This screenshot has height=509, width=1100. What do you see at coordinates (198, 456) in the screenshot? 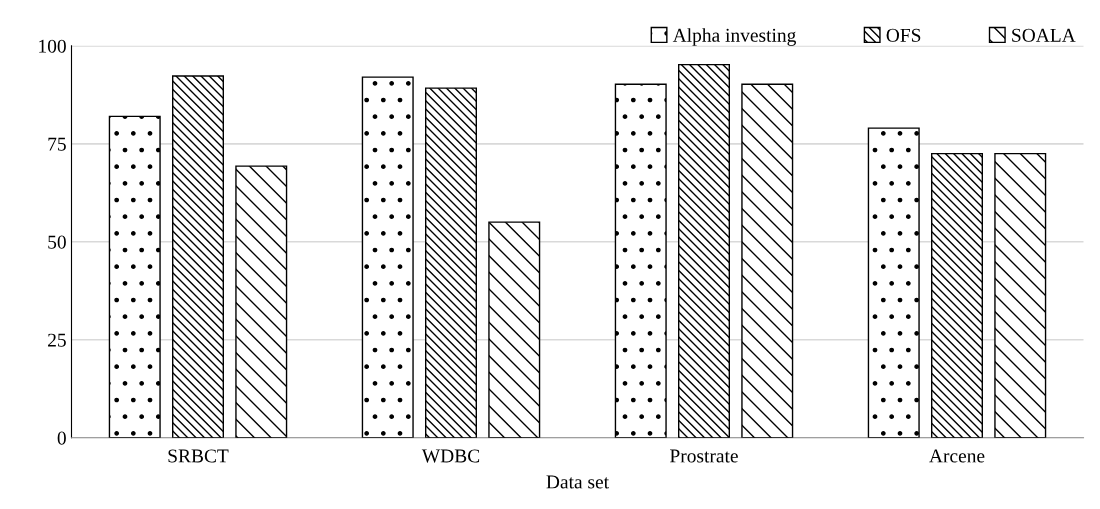
I see `x-tick-label: SRBCT` at bounding box center [198, 456].